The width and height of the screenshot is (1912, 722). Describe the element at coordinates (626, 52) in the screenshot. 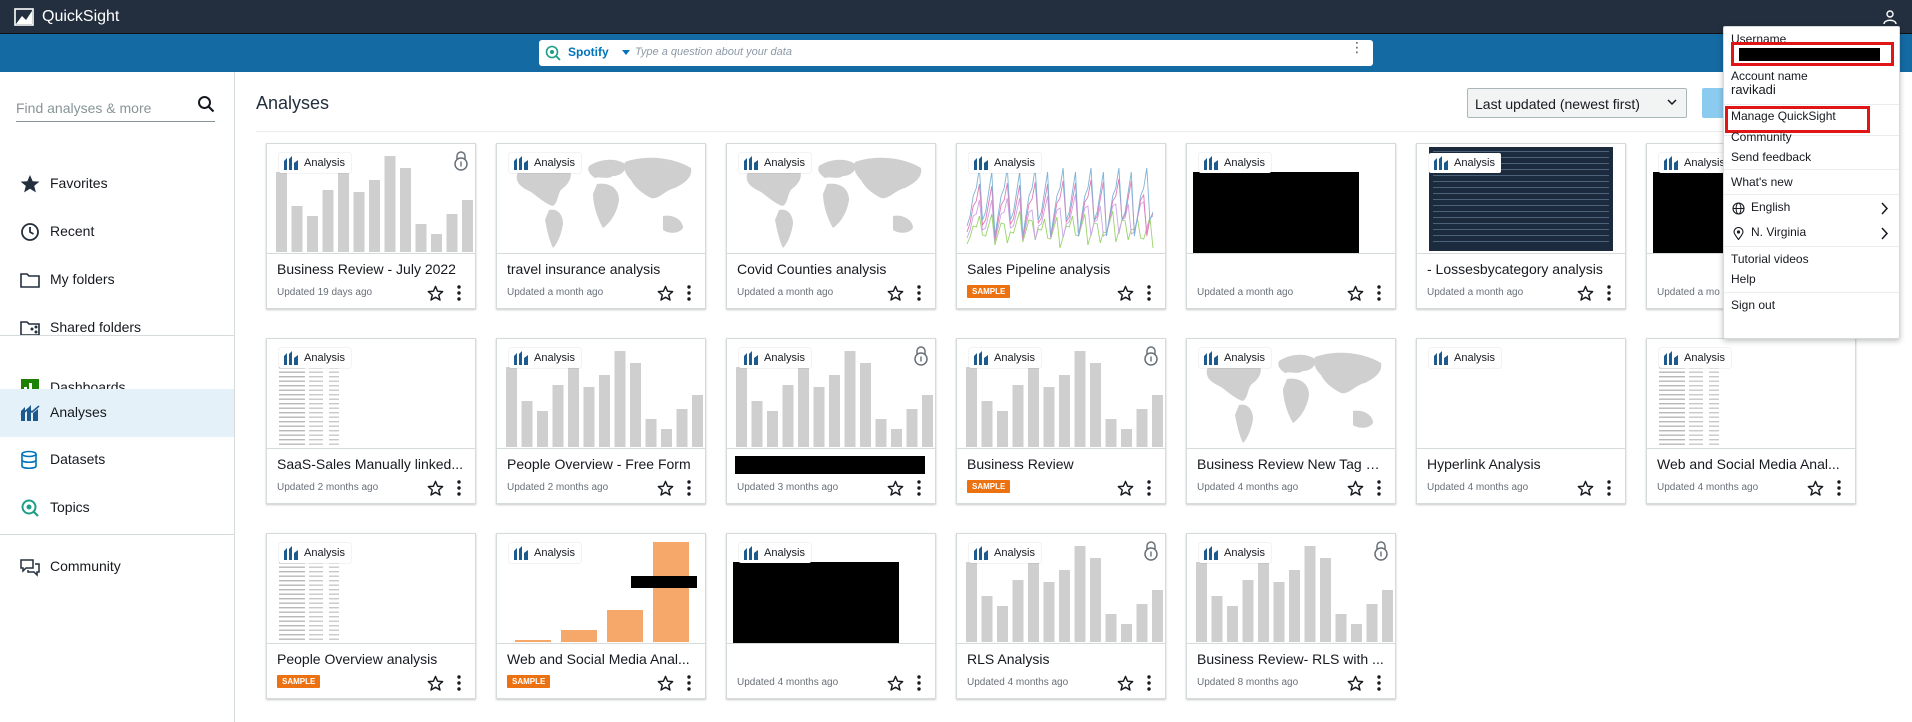

I see `chevron-down-icon` at that location.